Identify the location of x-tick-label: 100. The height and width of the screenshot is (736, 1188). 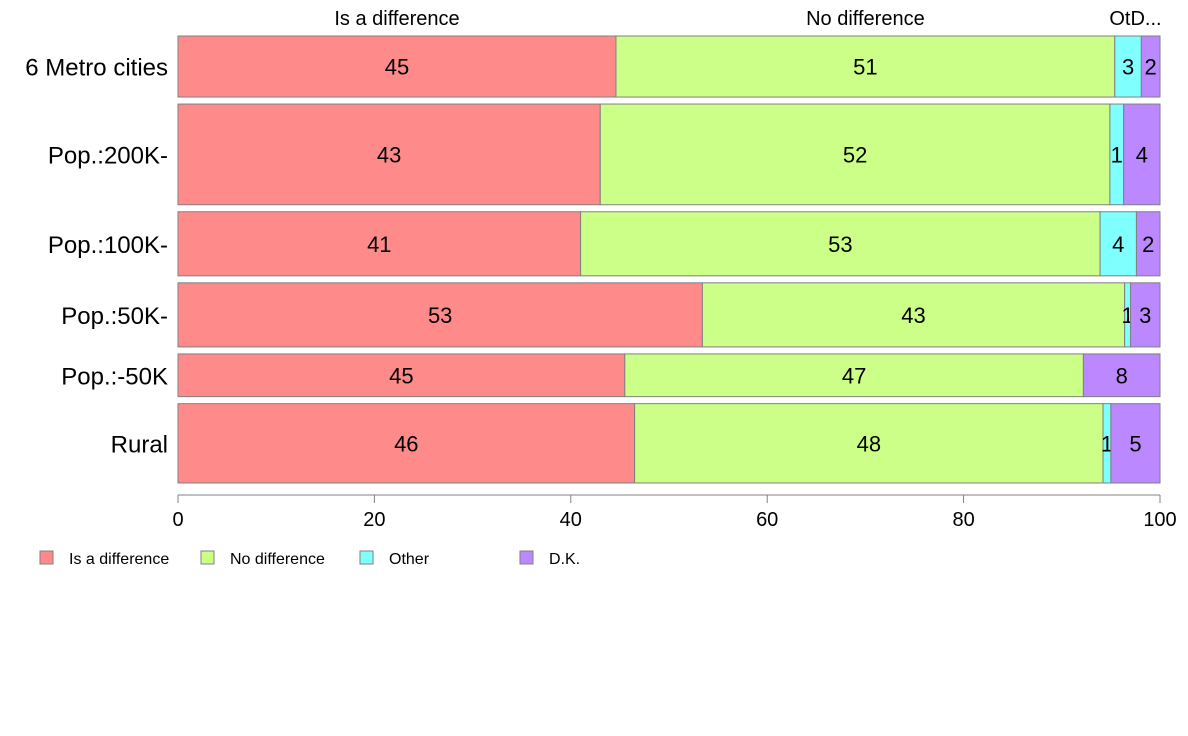
(1159, 520).